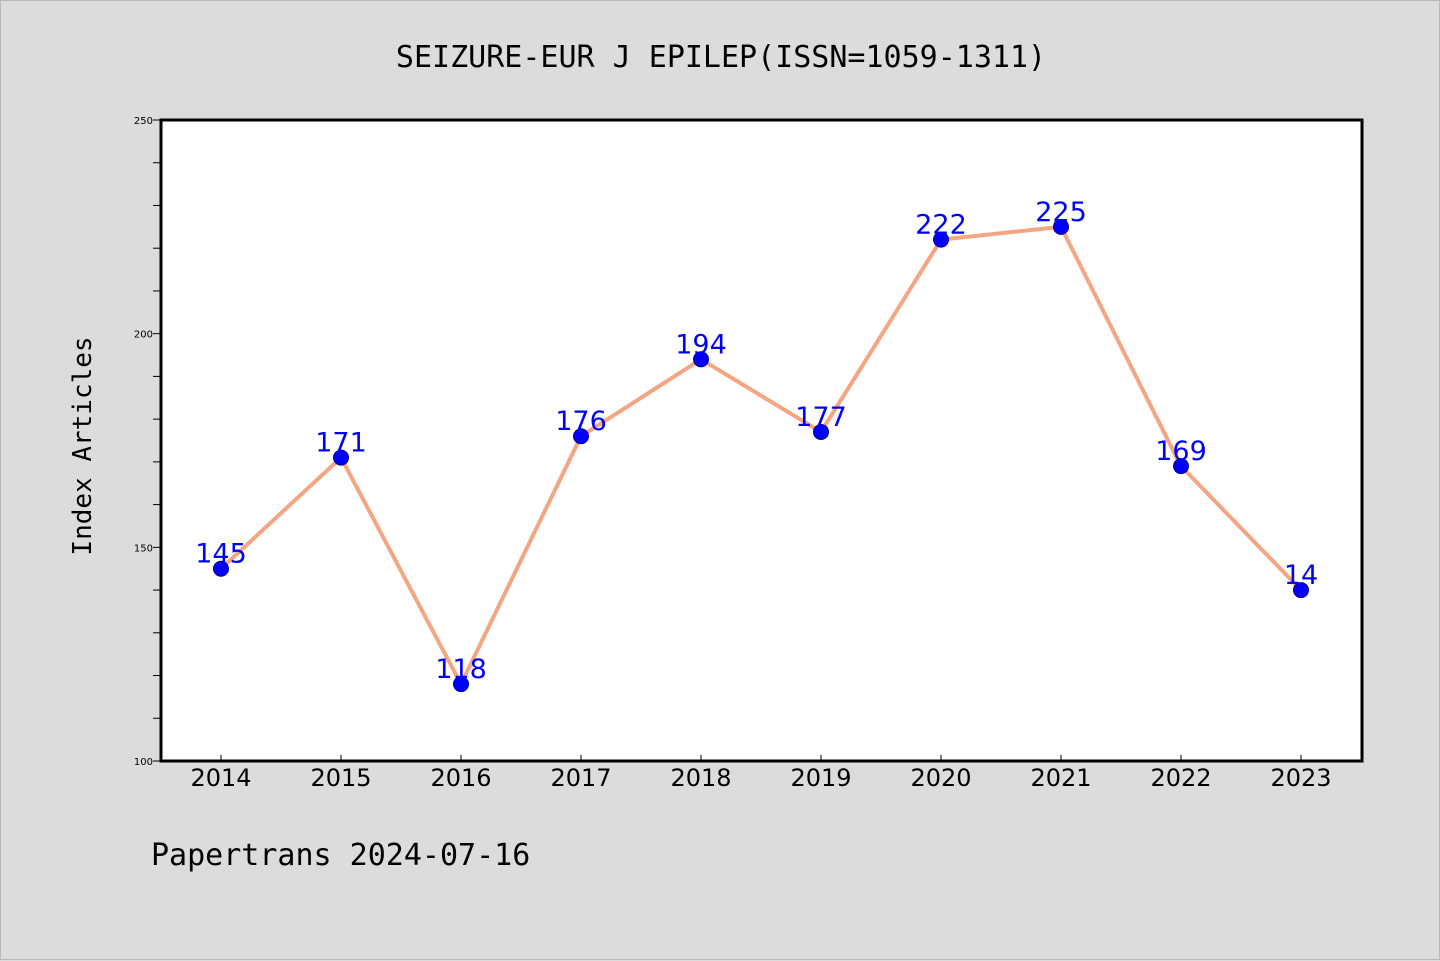  Describe the element at coordinates (143, 121) in the screenshot. I see `y-tick-label: 250` at that location.